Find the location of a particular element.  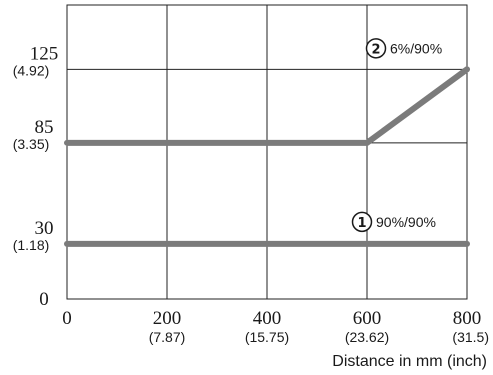

x-tick-sublabel: (23.62) is located at coordinates (367, 337).